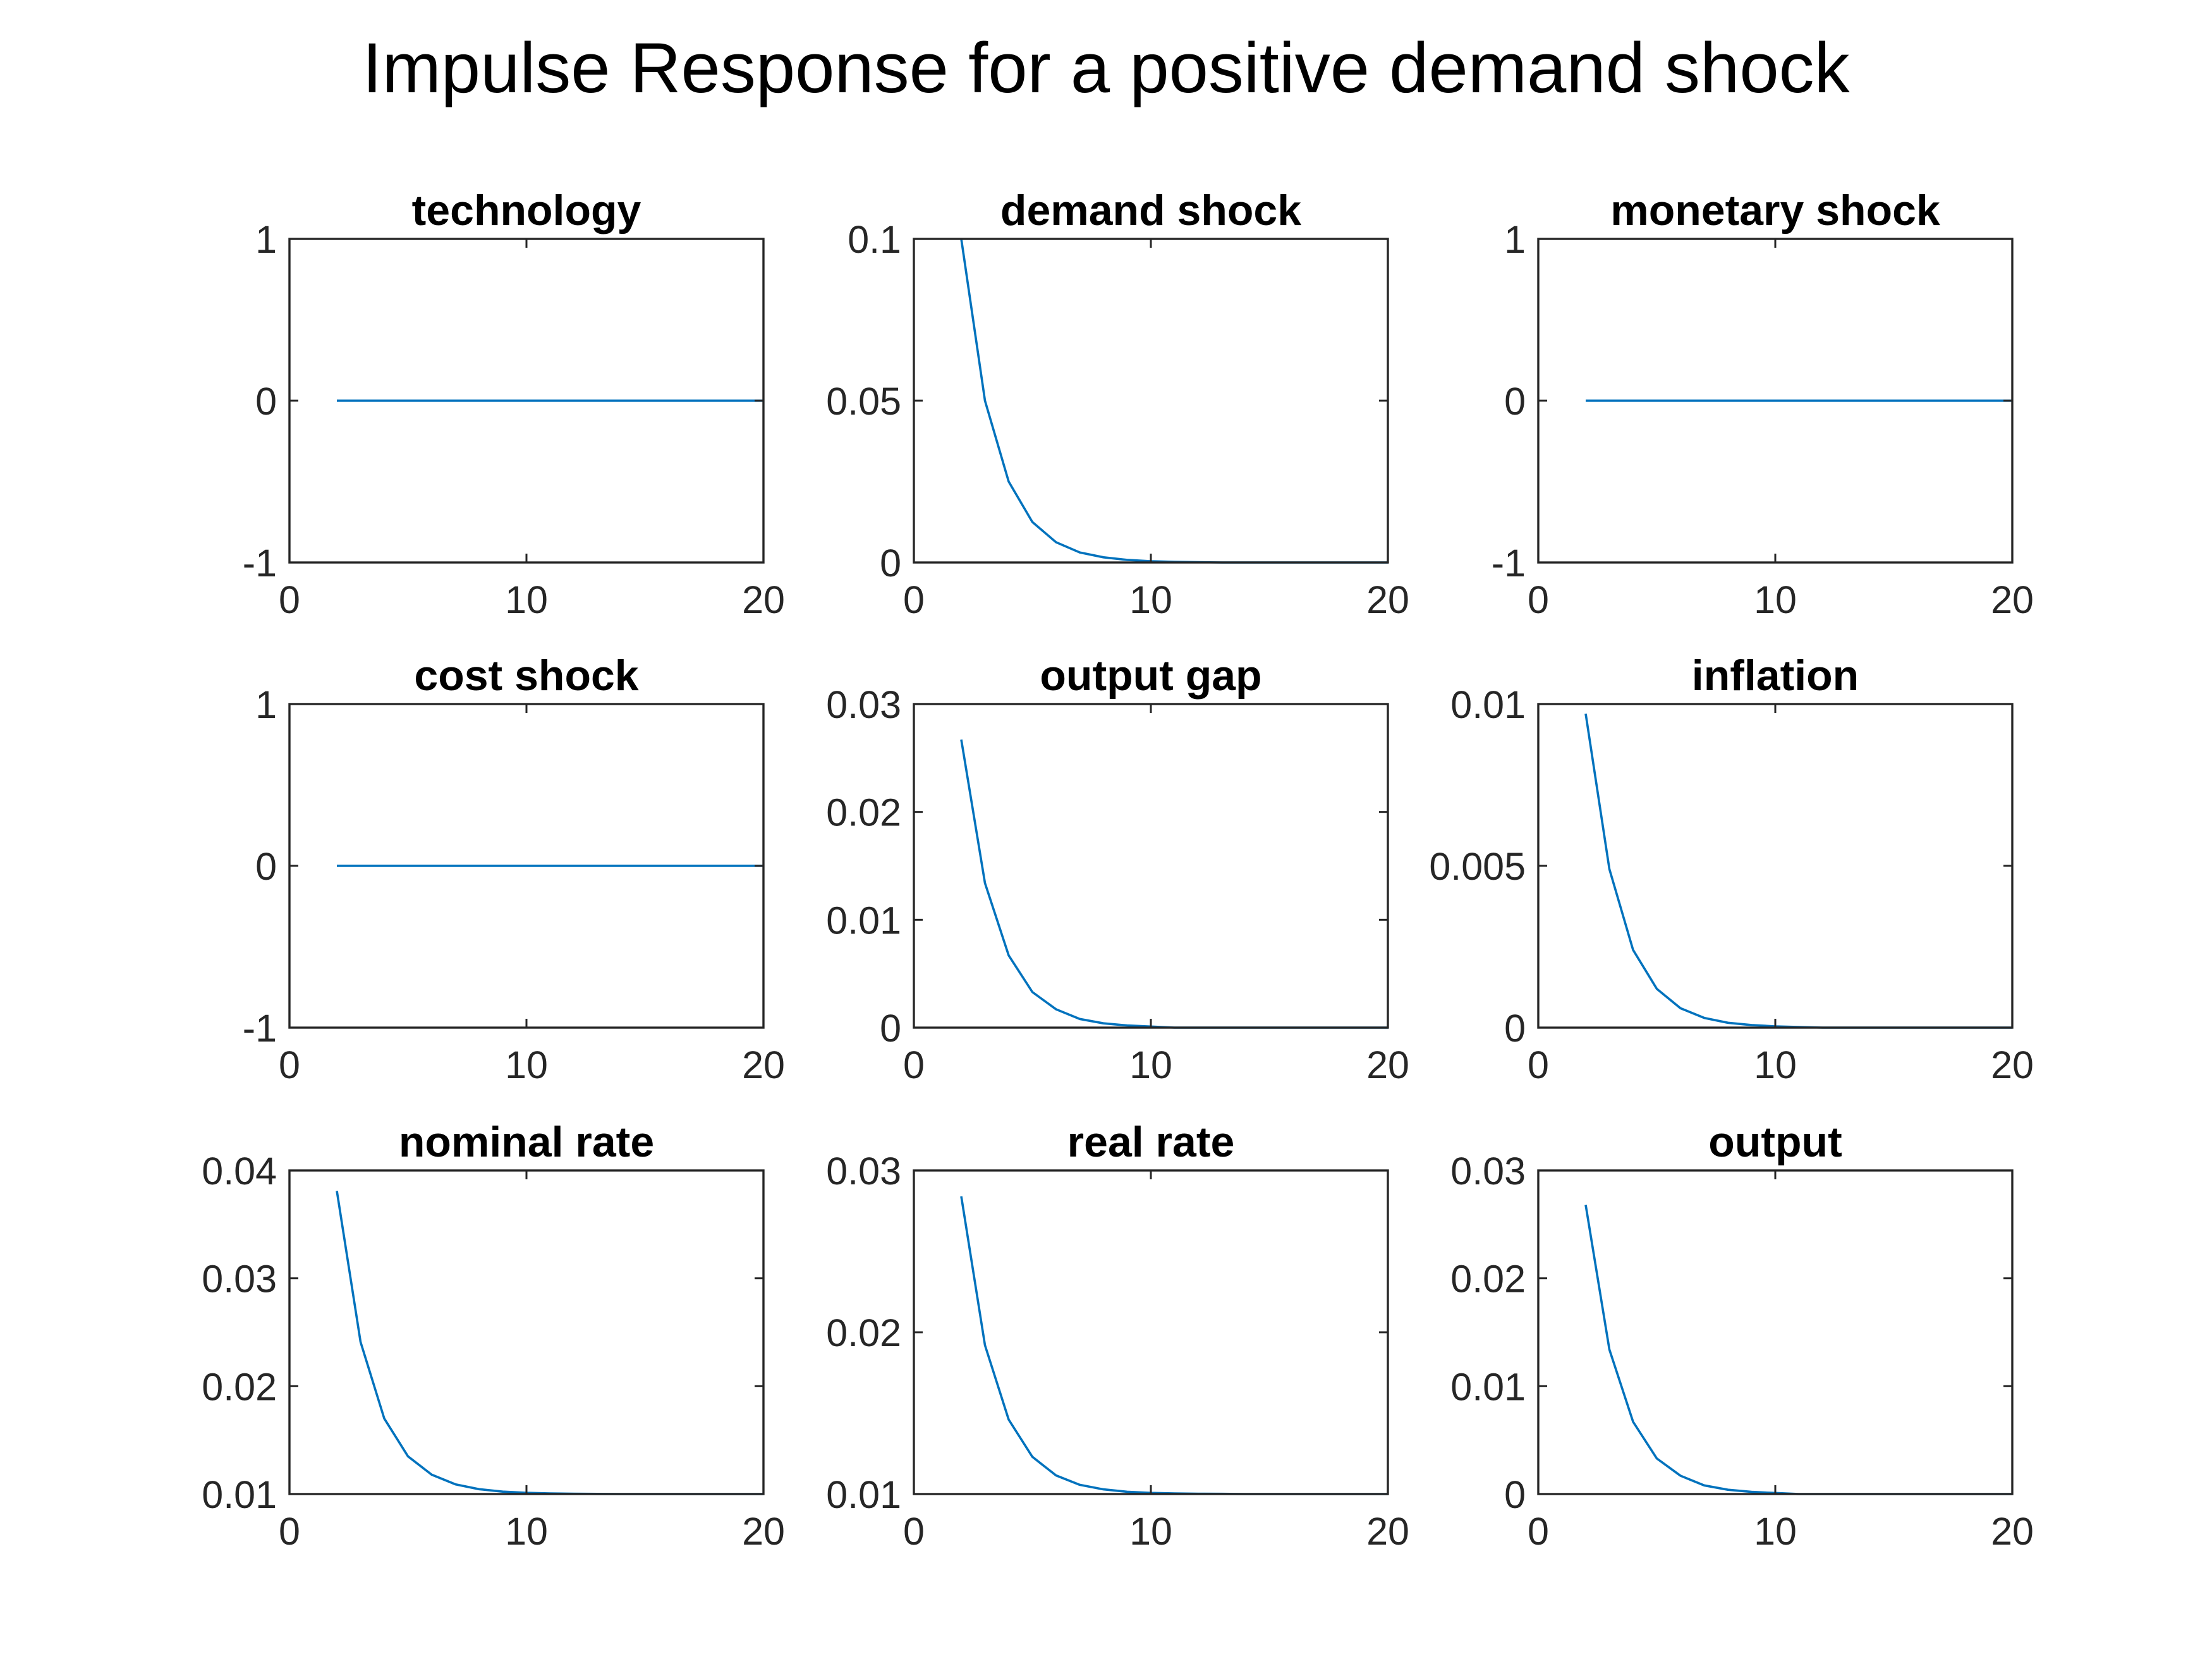  I want to click on y-tick-label: 0.005, so click(1477, 866).